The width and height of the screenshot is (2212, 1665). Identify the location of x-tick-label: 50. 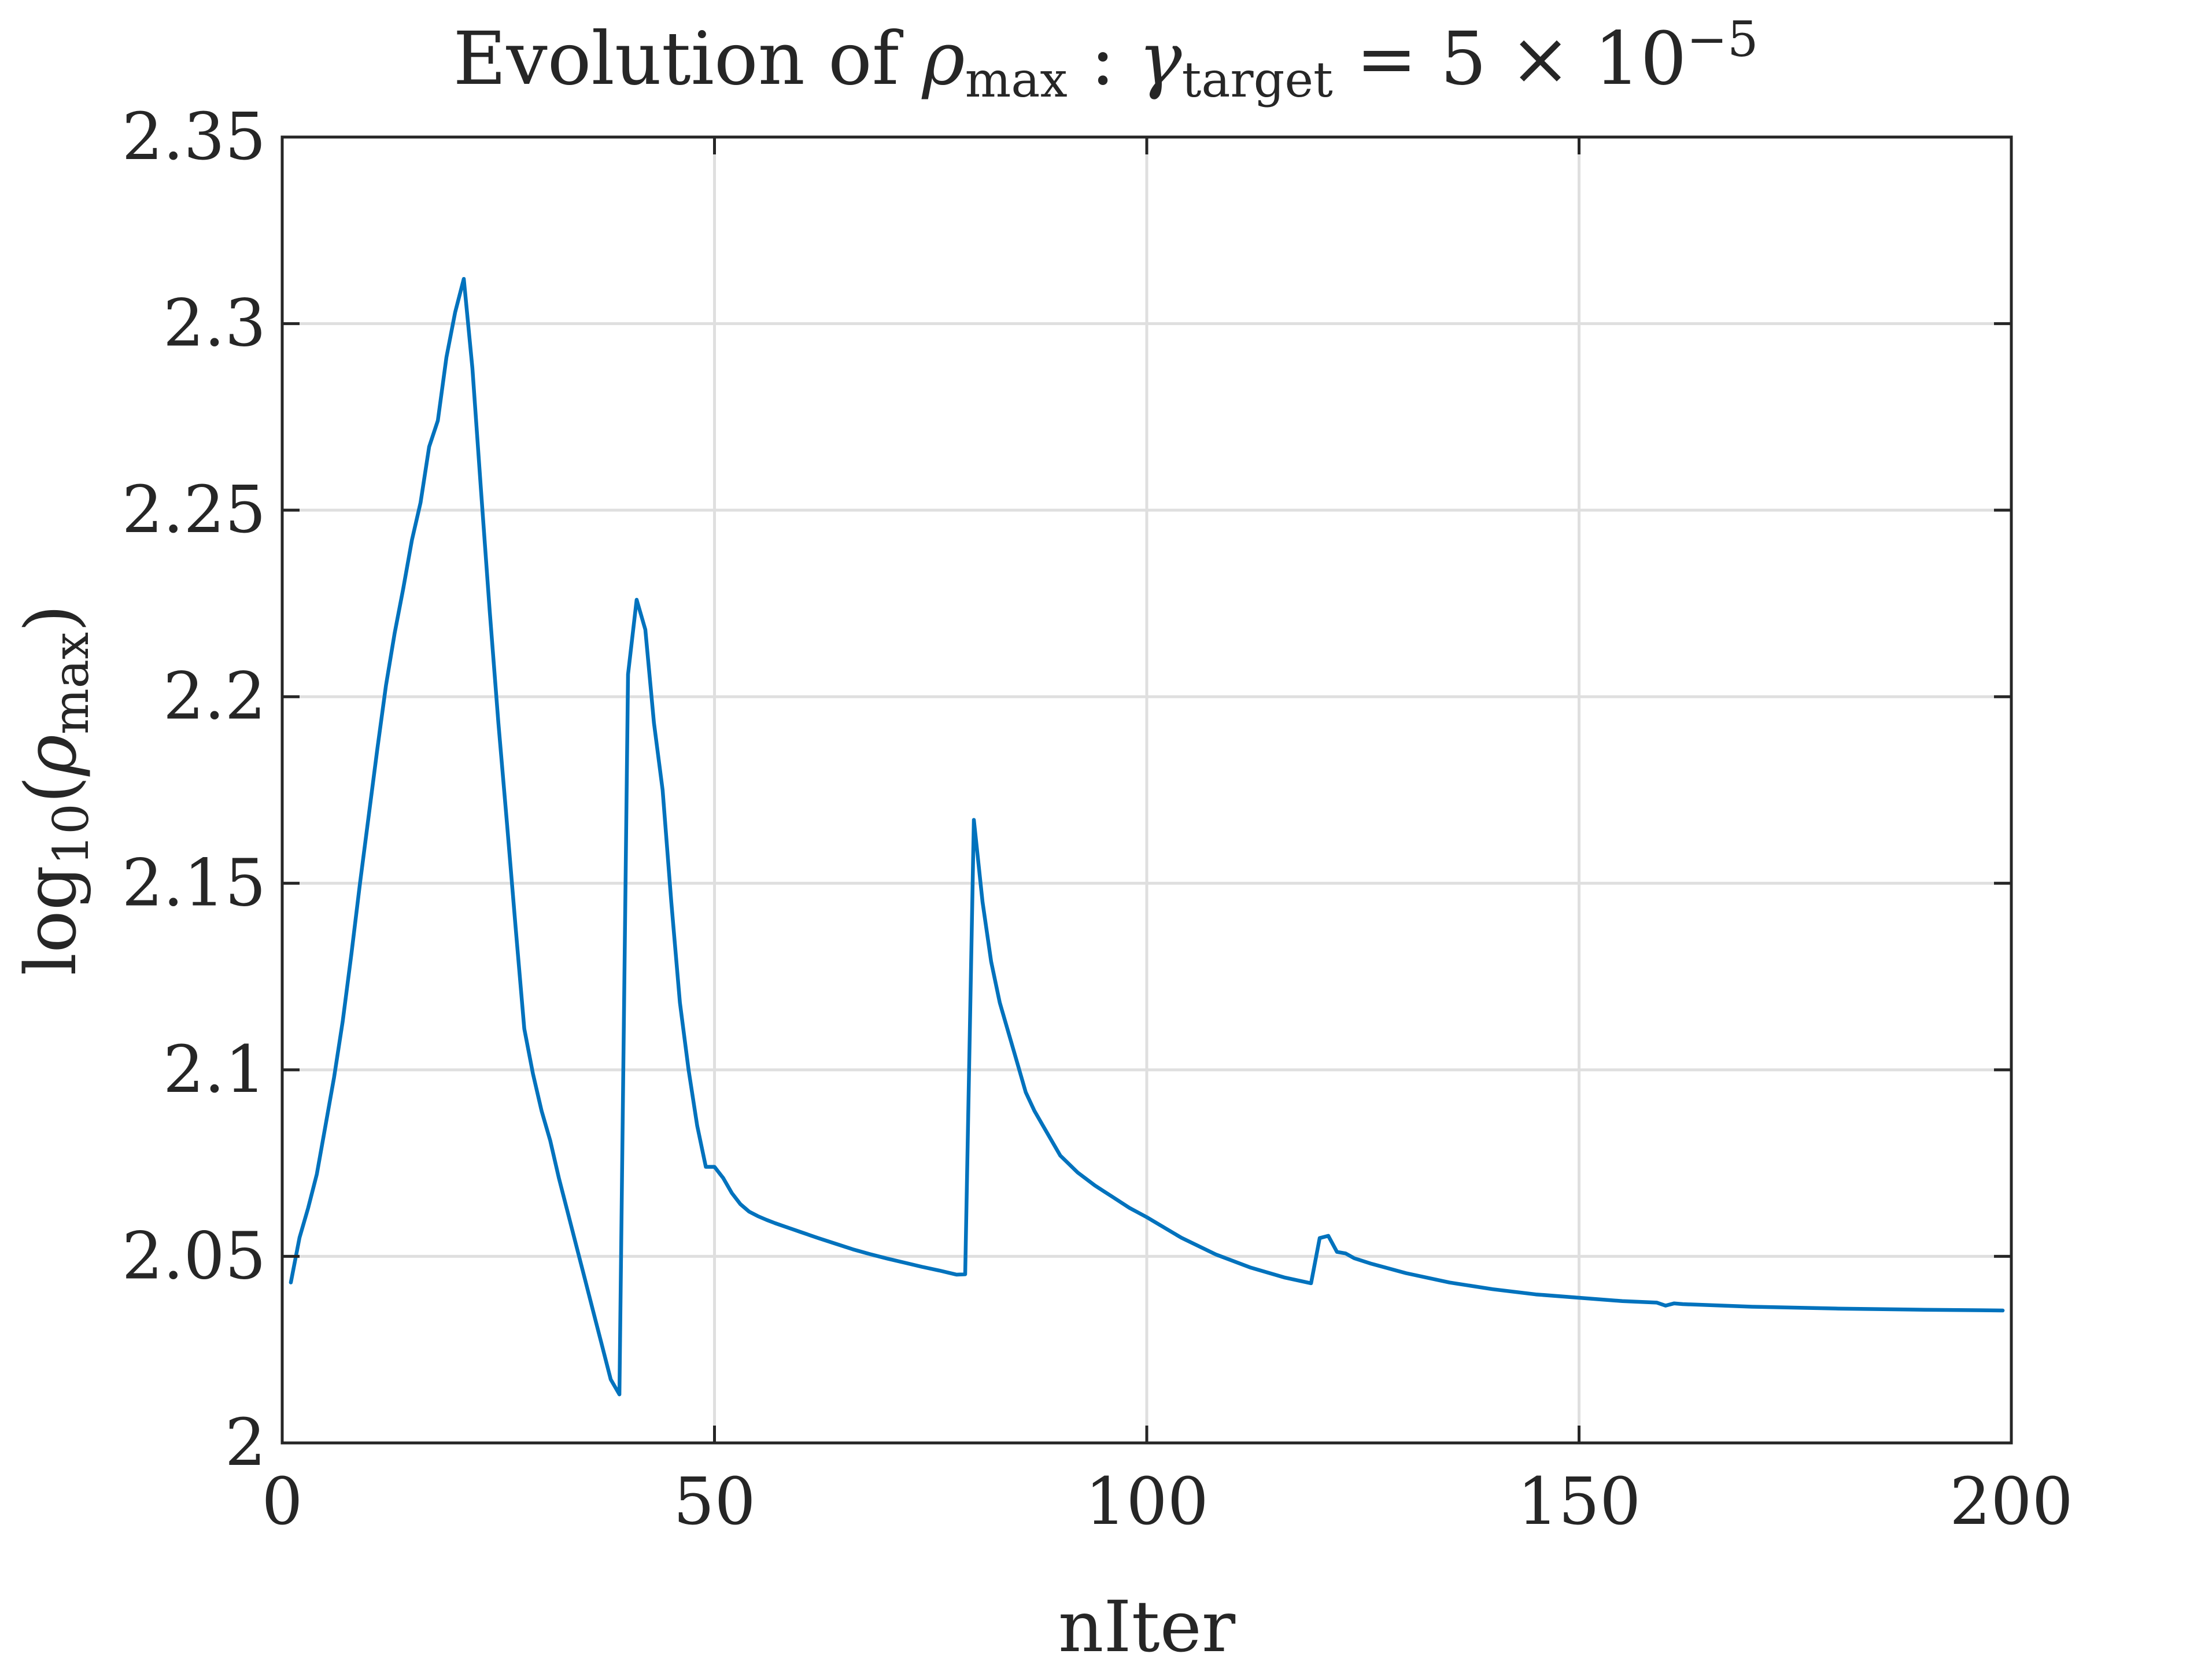
(714, 1502).